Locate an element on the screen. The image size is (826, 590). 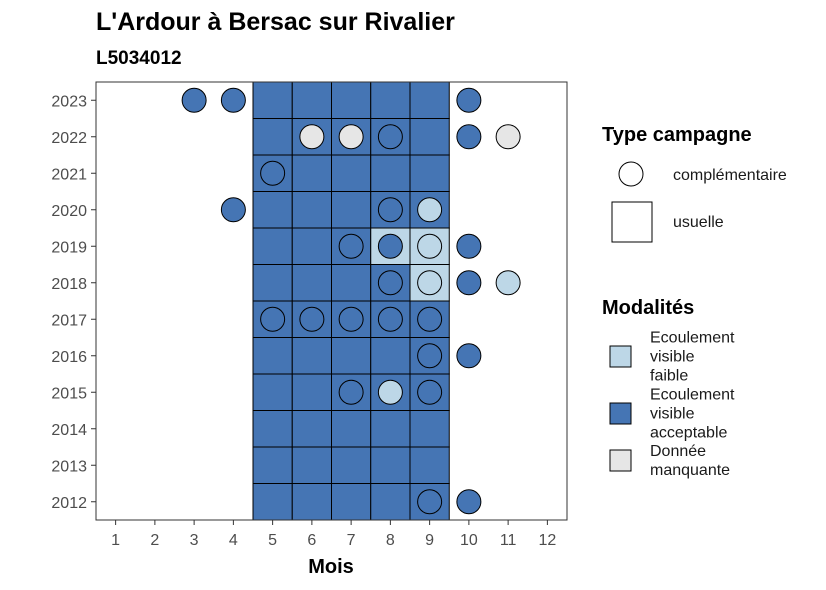
legend-label-usuelle: usuelle is located at coordinates (698, 222).